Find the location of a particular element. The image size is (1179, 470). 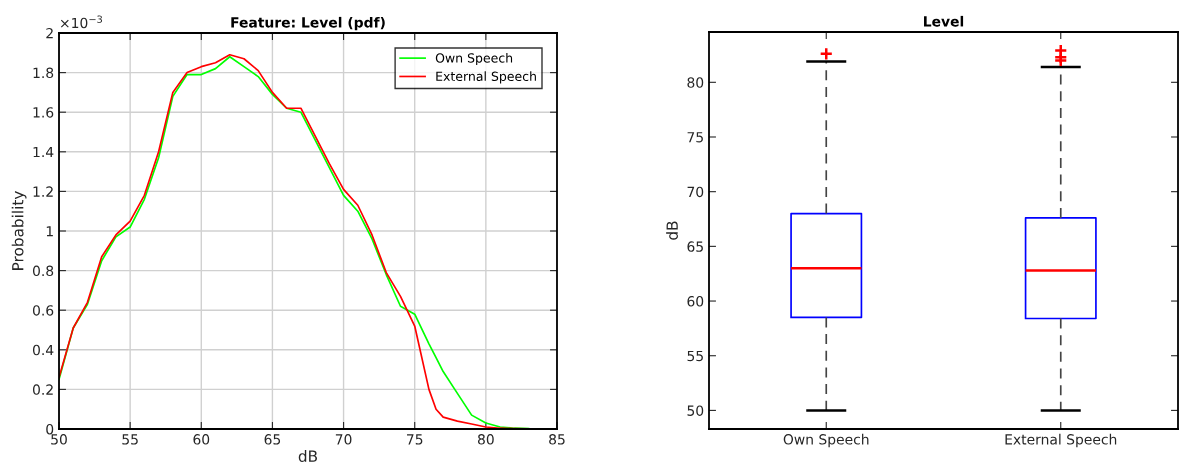

y-axis-title: Probability is located at coordinates (19, 230).